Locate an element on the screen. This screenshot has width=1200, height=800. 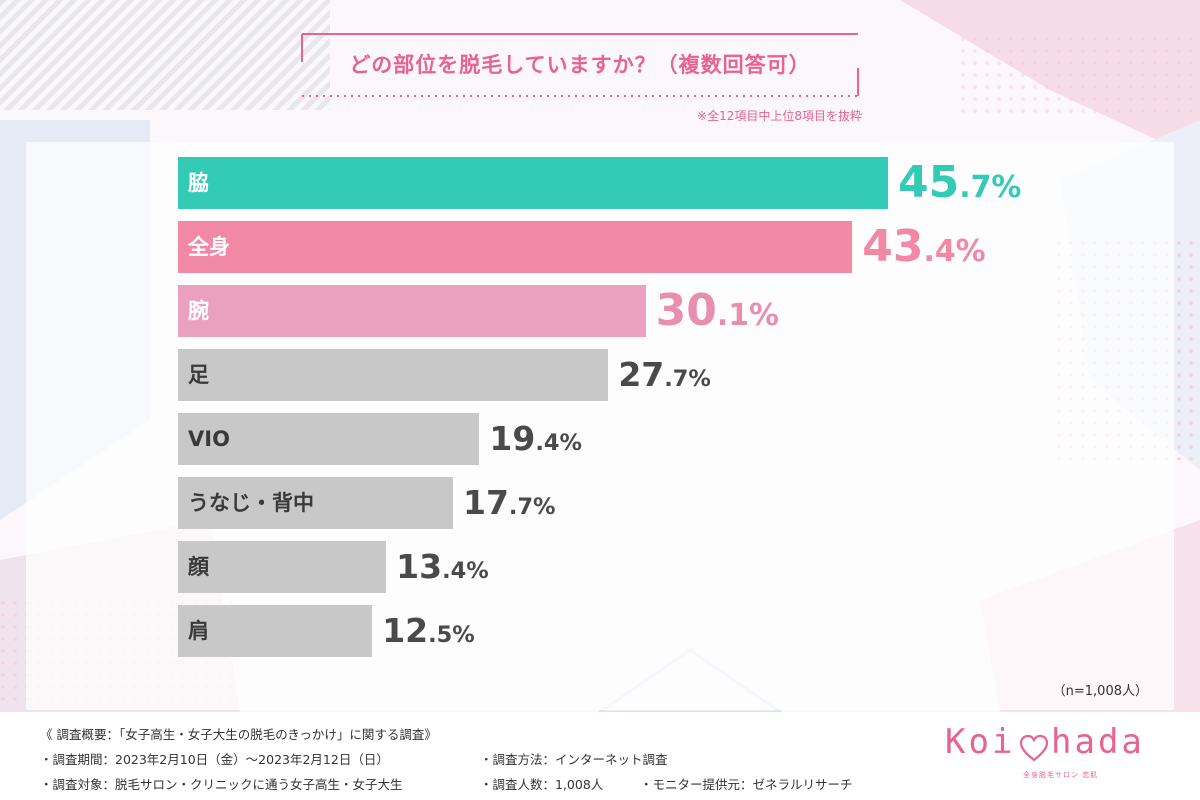
survey-period: ・調査期間：2023年2月10日（金）～2023年2月12日（日） is located at coordinates (214, 759).